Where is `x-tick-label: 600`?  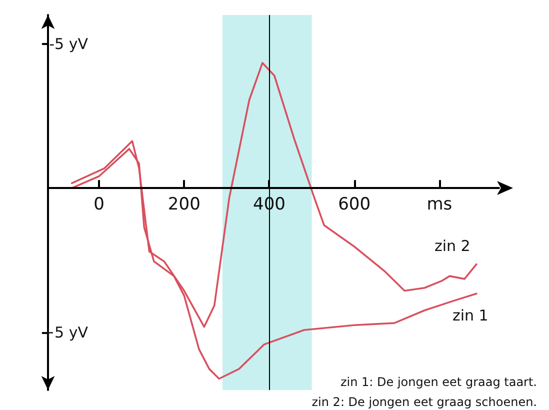
x-tick-label: 600 is located at coordinates (354, 204).